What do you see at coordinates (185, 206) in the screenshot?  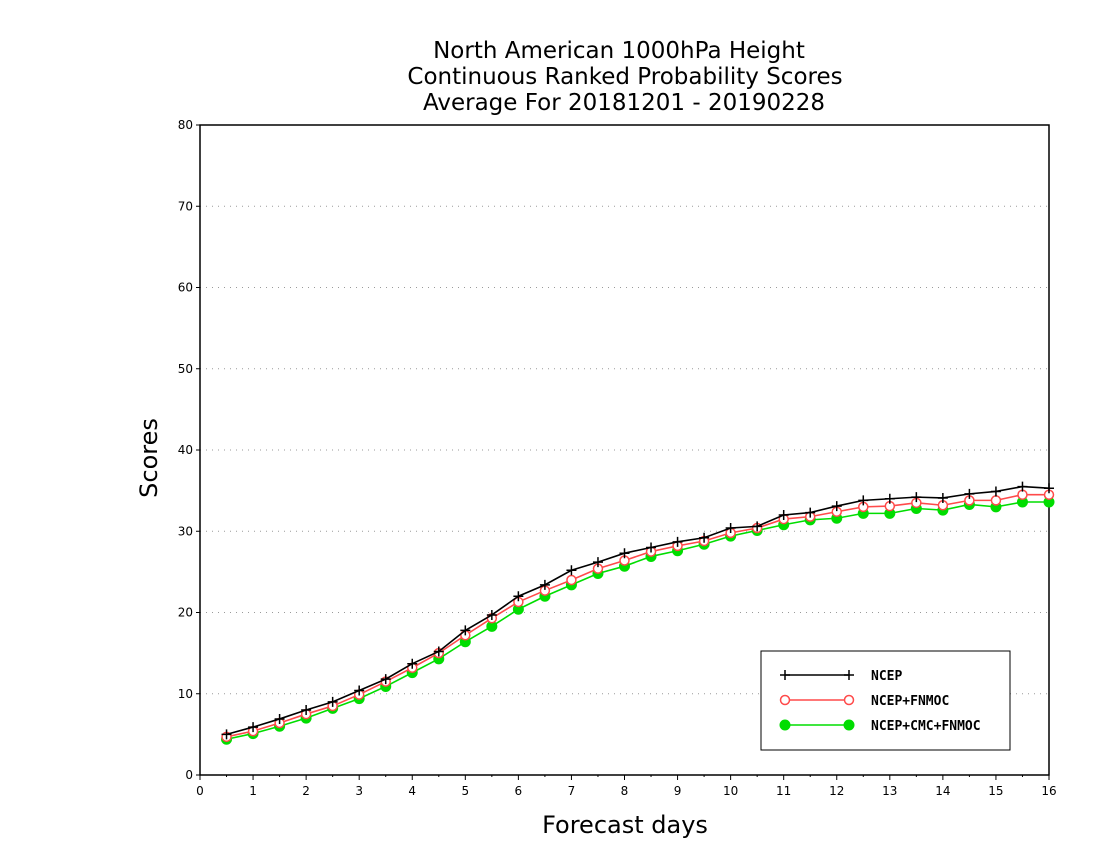 I see `y-tick-label: 70` at bounding box center [185, 206].